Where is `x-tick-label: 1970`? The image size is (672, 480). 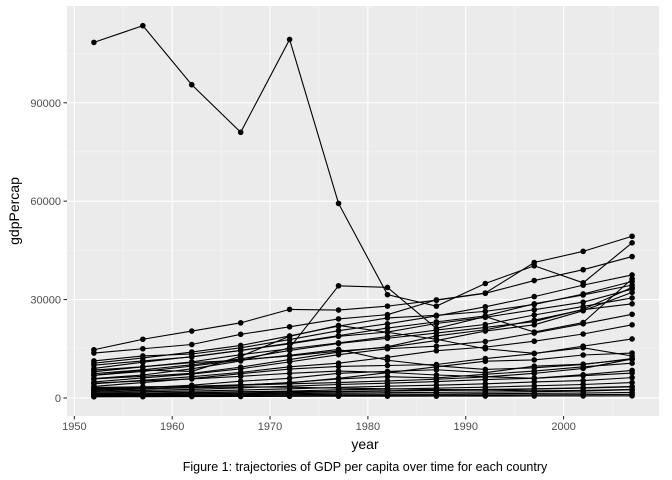
x-tick-label: 1970 is located at coordinates (270, 427).